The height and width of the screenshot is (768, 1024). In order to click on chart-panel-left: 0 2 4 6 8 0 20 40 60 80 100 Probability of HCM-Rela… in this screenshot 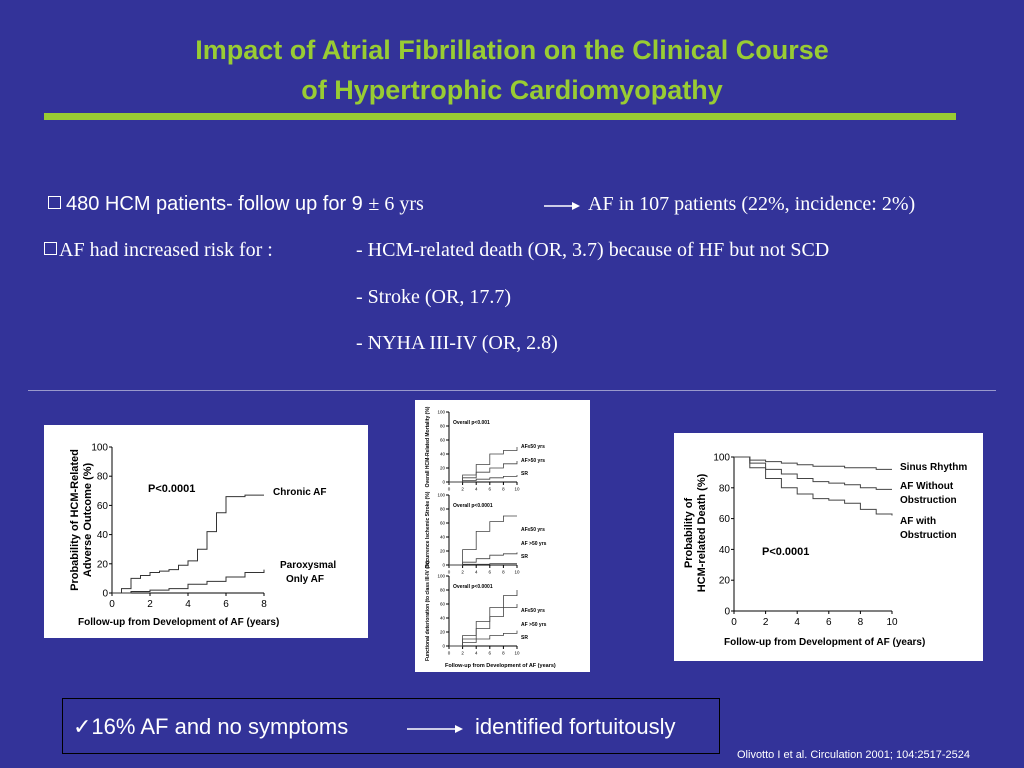, I will do `click(206, 531)`.